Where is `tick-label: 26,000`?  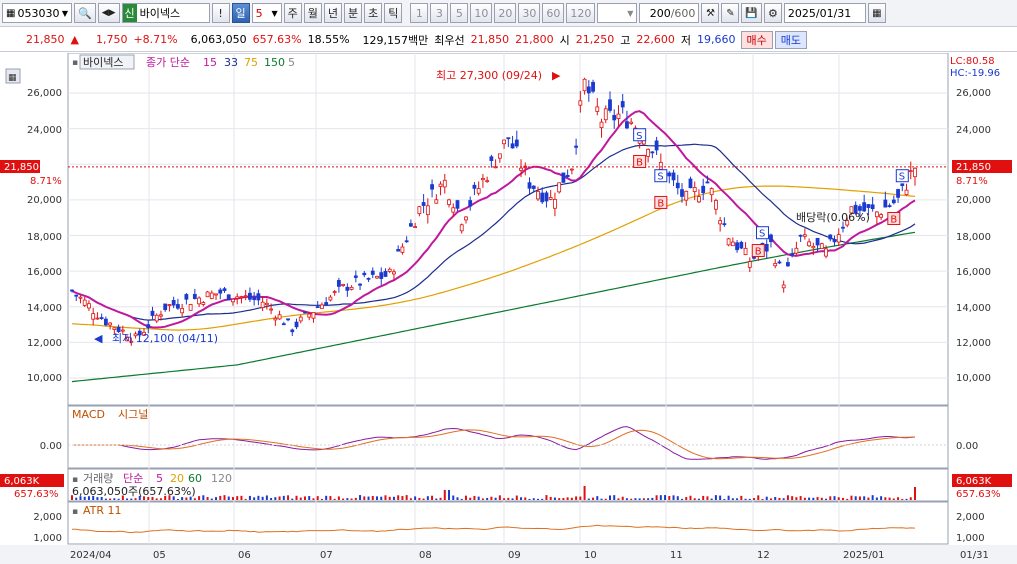
tick-label: 26,000 is located at coordinates (44, 93).